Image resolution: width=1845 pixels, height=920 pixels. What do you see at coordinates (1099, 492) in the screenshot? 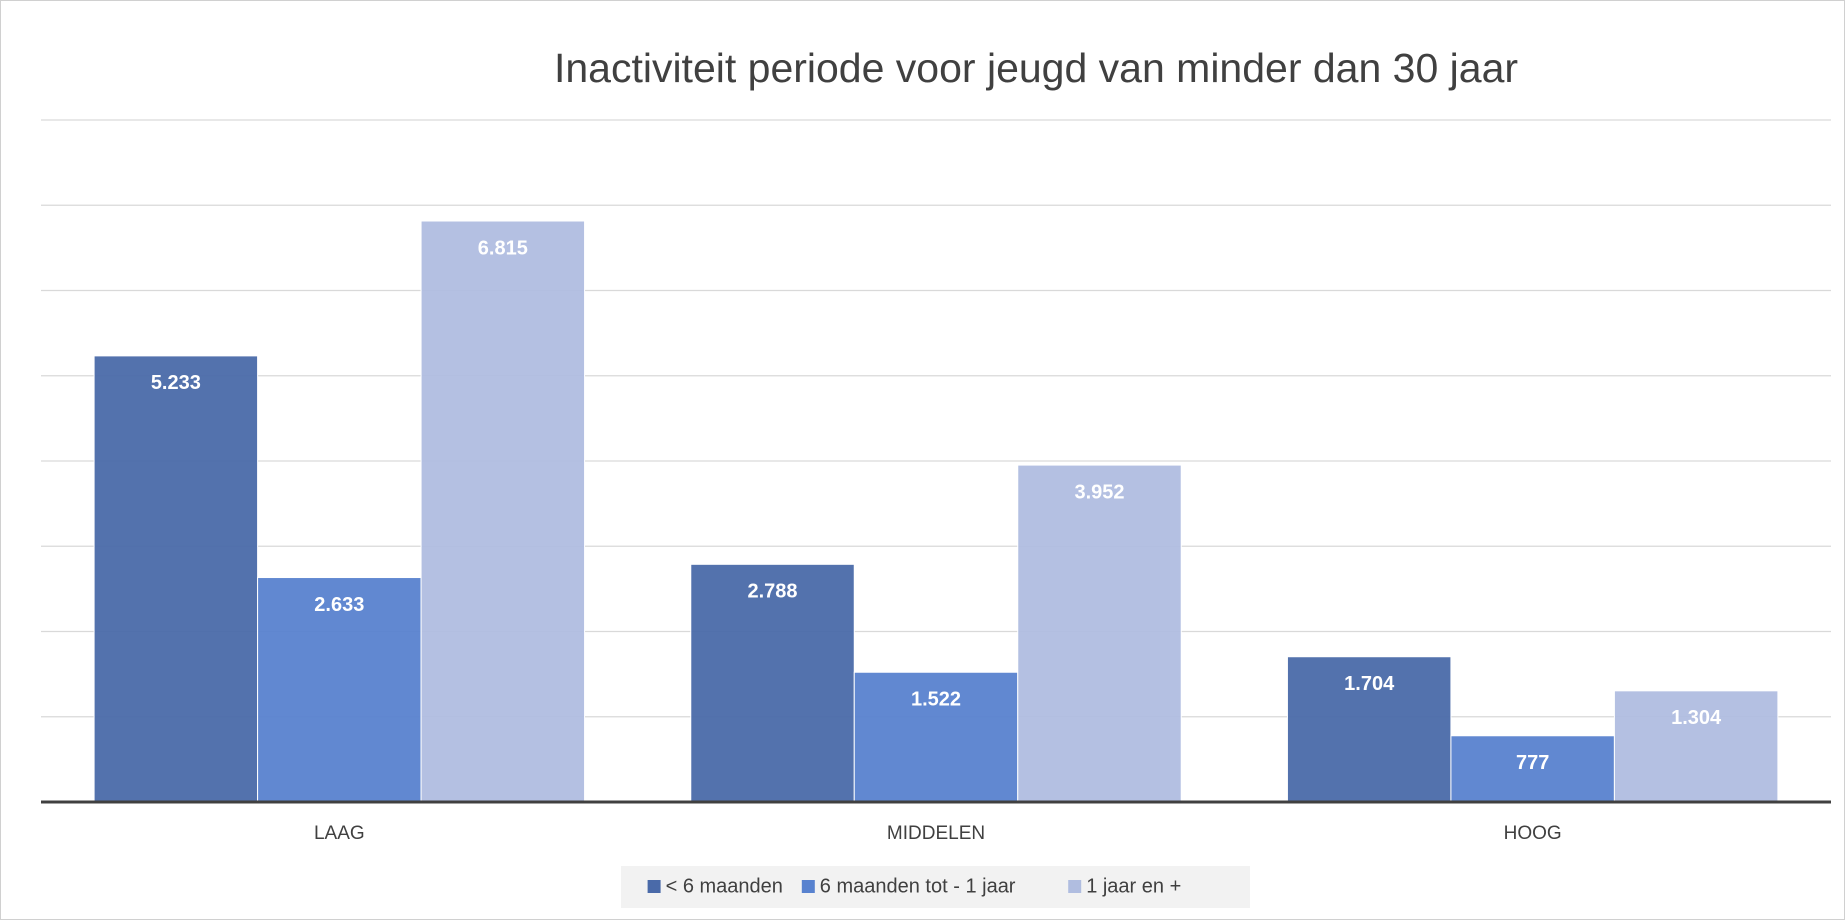
I see `data-label: 3.952` at bounding box center [1099, 492].